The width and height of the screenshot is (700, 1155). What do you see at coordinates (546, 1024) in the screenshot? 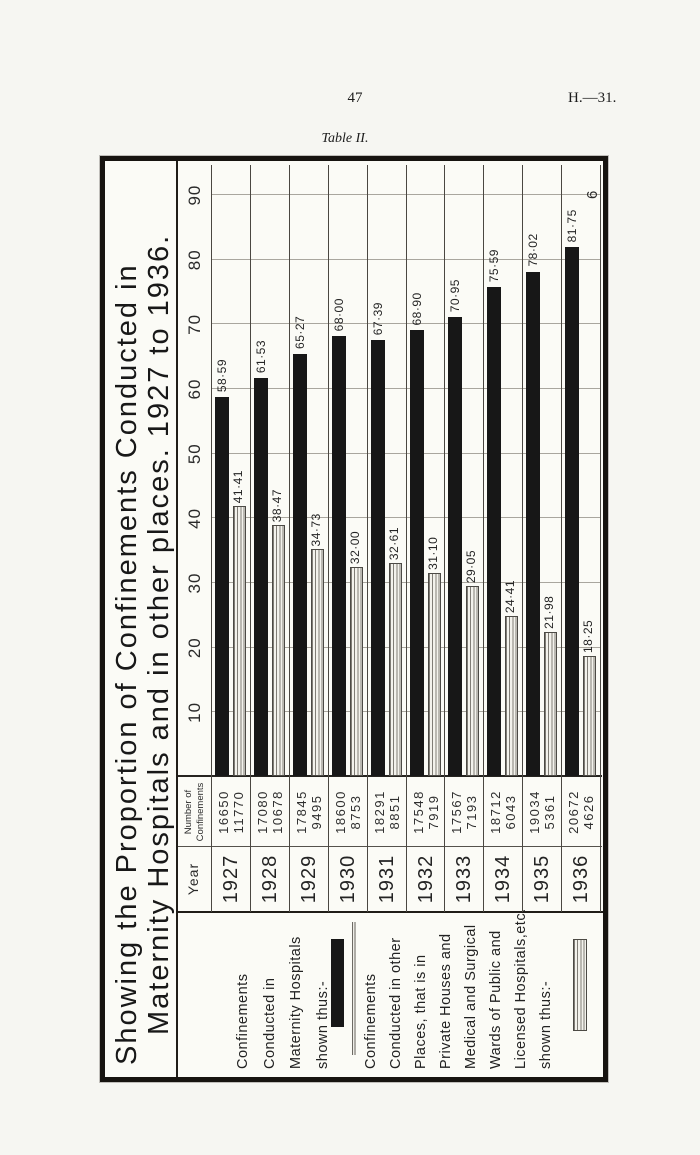
I see `legend-other-line: shown thus:-` at bounding box center [546, 1024].